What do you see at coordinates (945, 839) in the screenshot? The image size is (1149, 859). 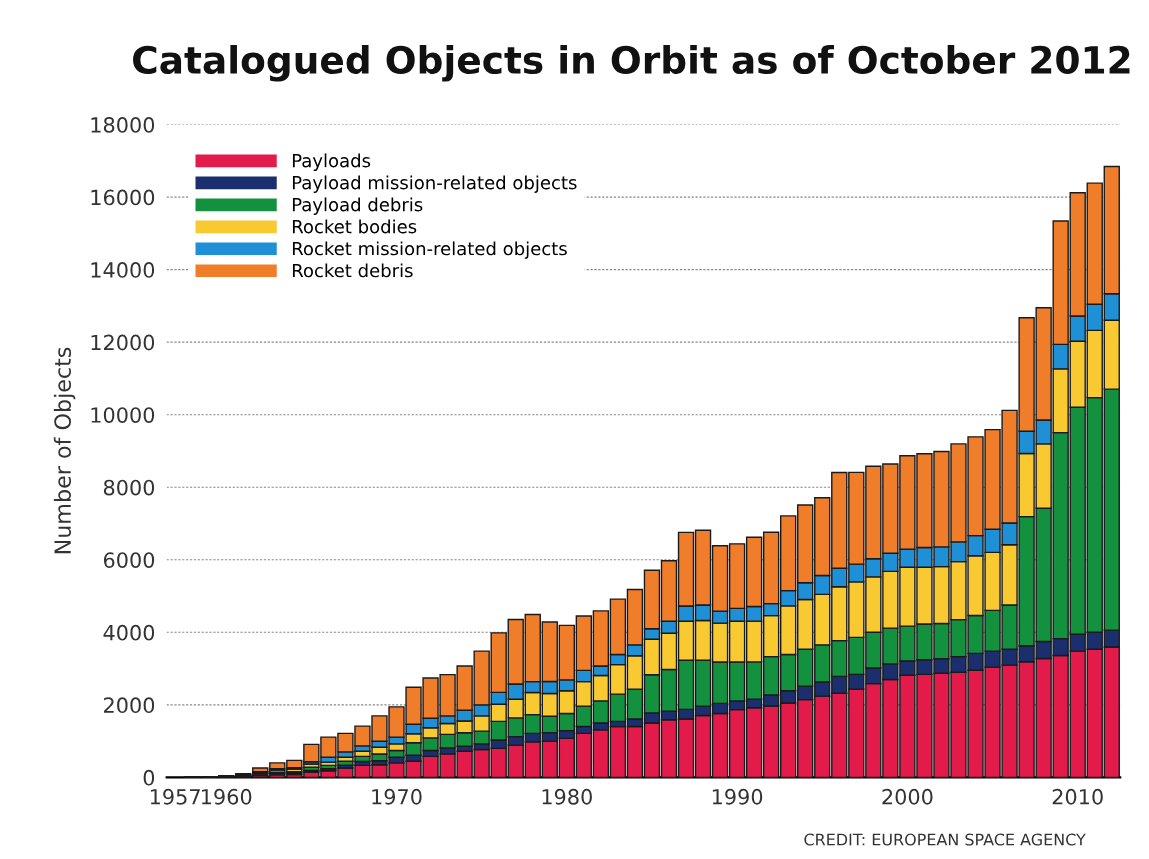 I see `text: CREDIT: EUROPEAN SPACE AGENCY` at bounding box center [945, 839].